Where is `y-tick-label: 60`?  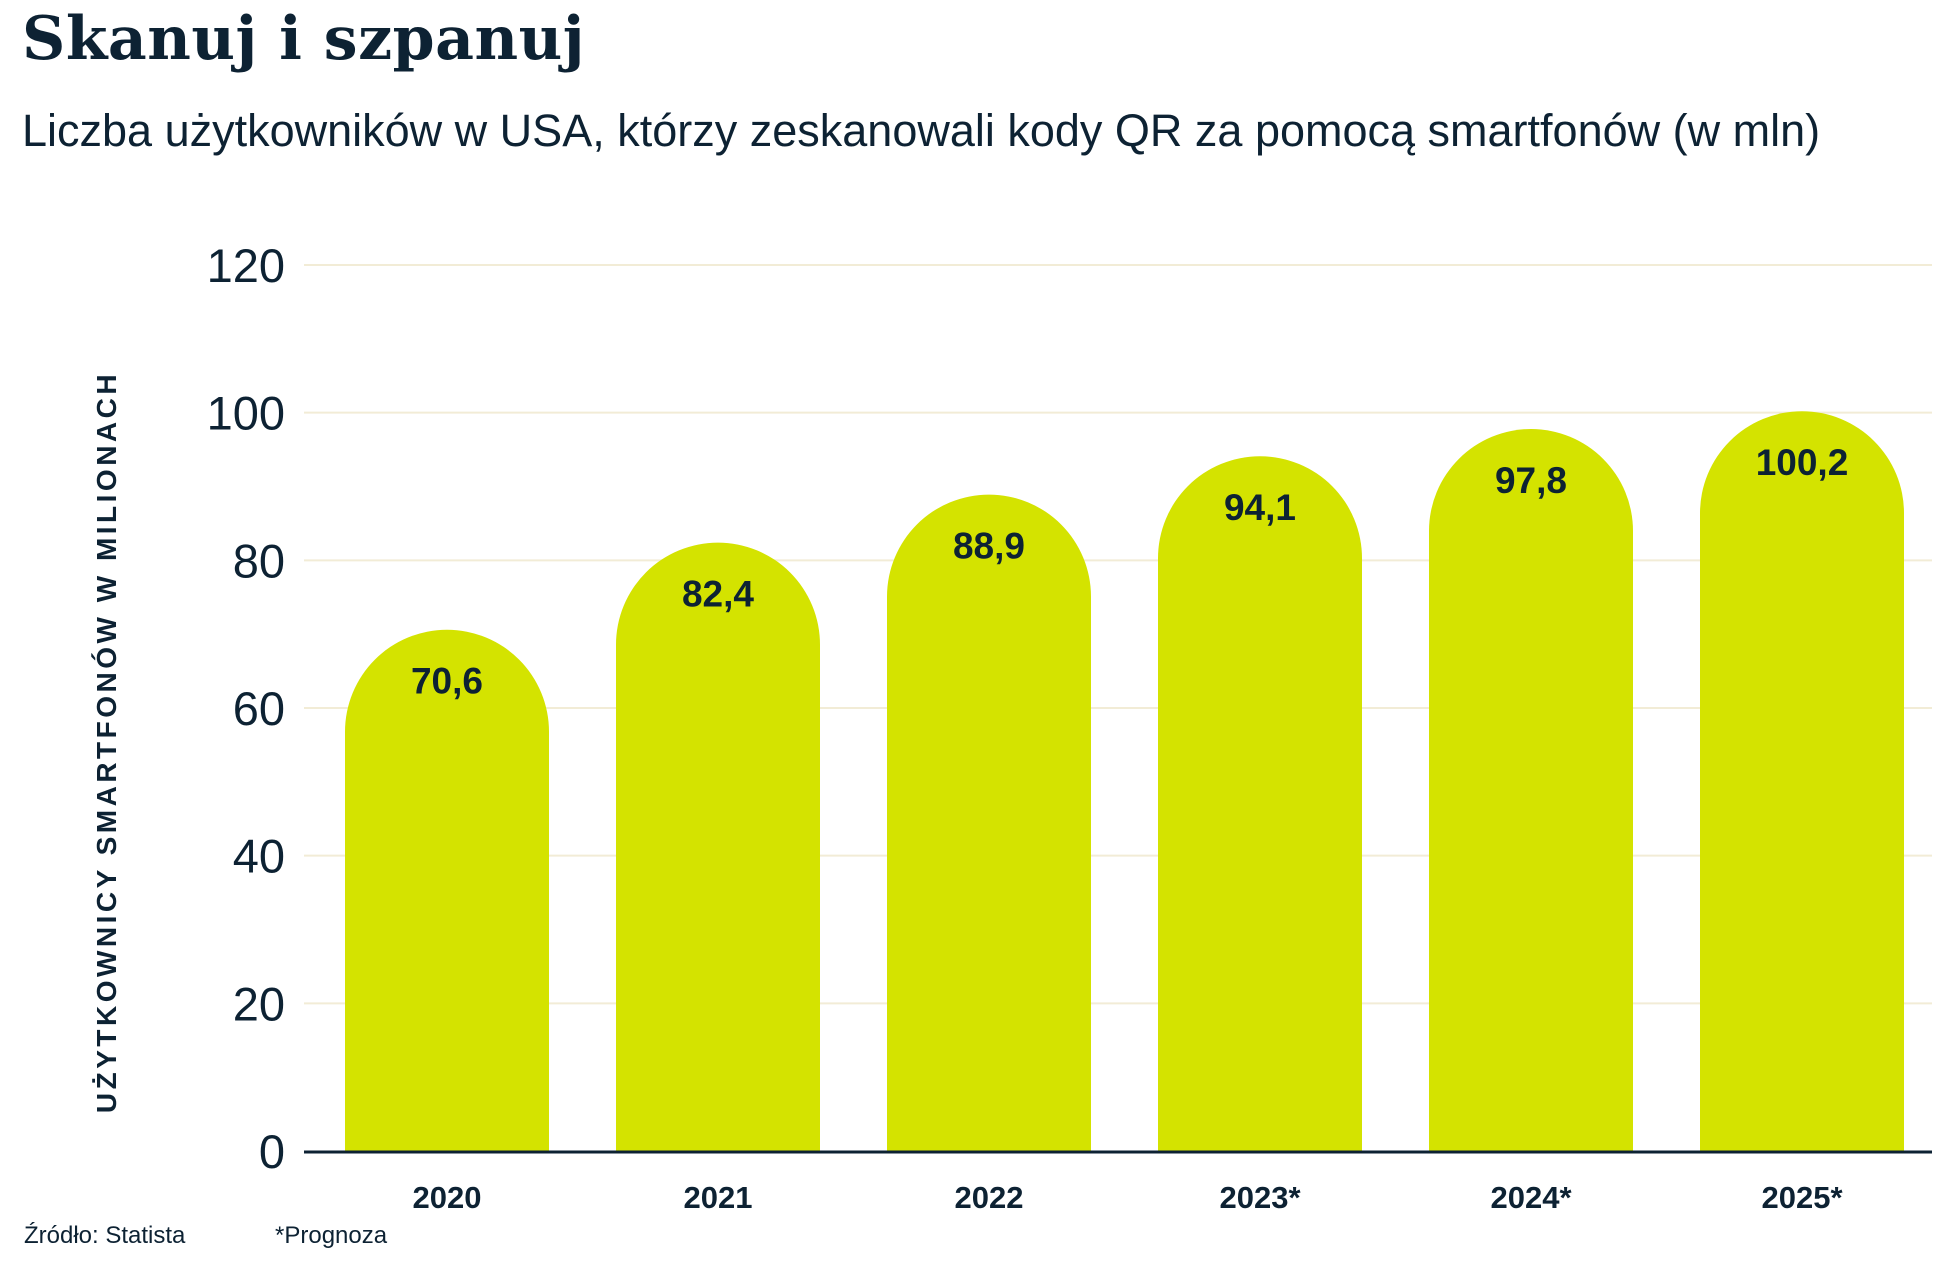
y-tick-label: 60 is located at coordinates (259, 708).